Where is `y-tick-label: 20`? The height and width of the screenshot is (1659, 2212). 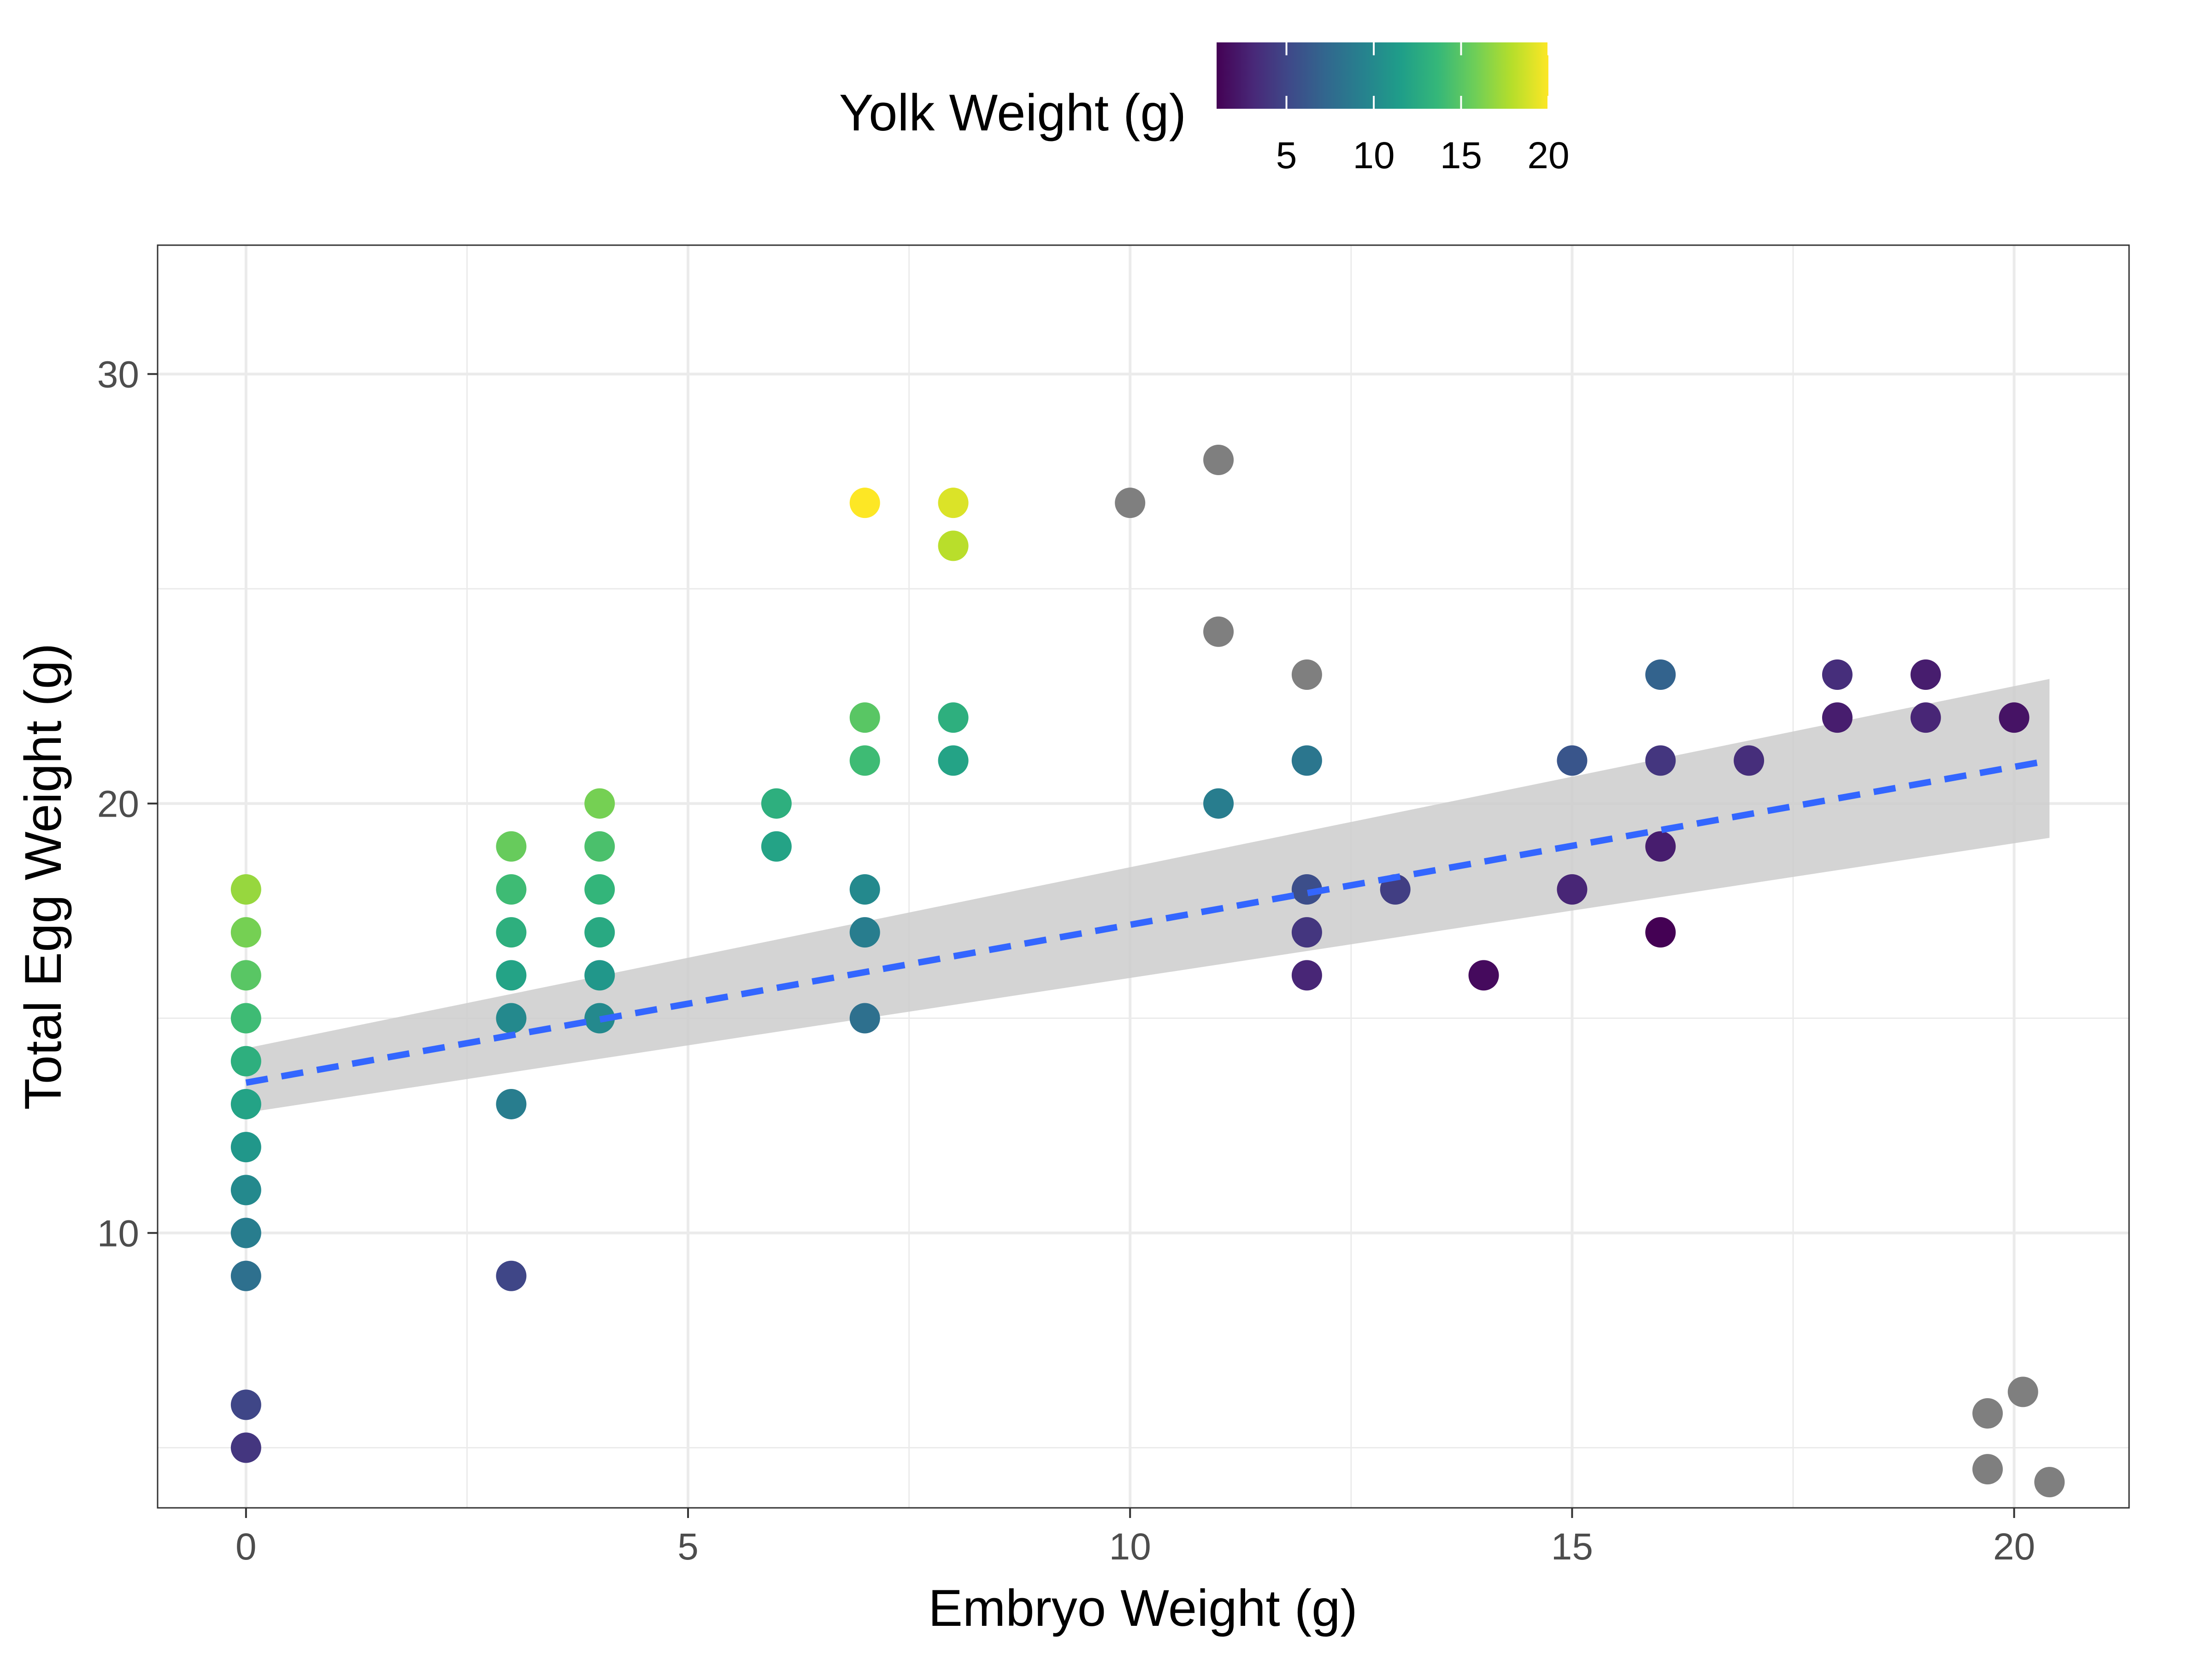
y-tick-label: 20 is located at coordinates (118, 804).